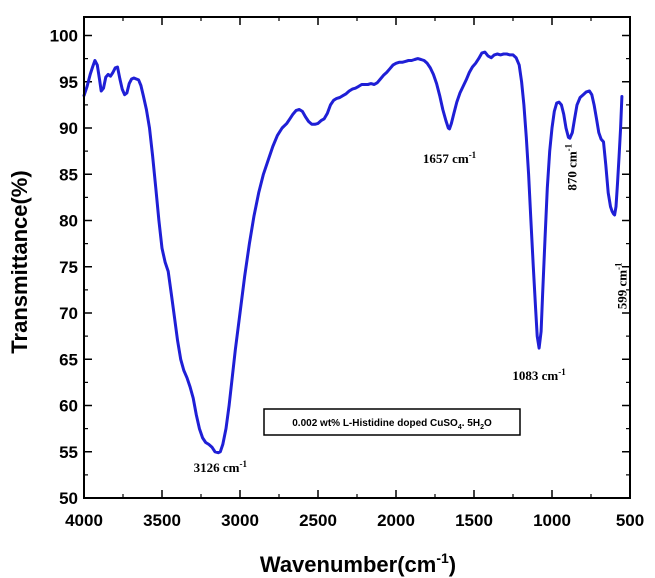 This screenshot has height=578, width=655. I want to click on y-tick-label-60: 60, so click(68, 406).